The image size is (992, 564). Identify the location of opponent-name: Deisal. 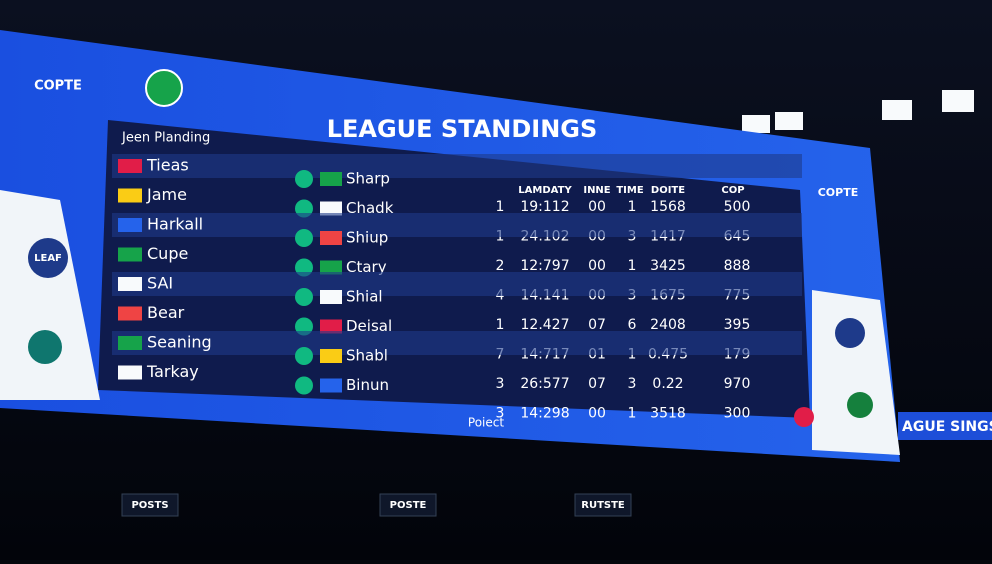
(369, 326).